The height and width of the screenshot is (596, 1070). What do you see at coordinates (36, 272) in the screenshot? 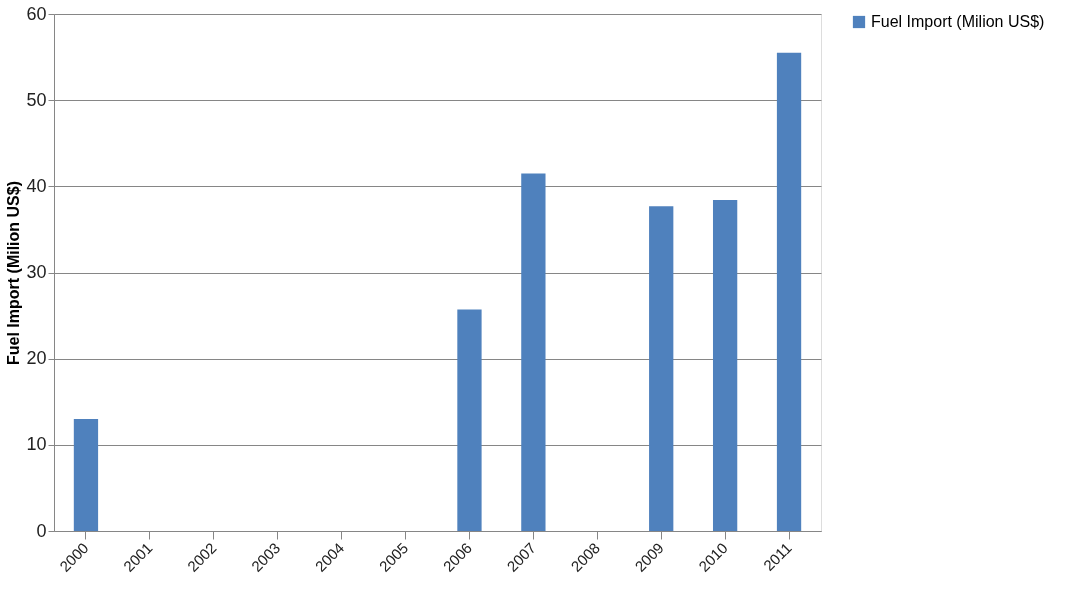
I see `y-tick-label: 30` at bounding box center [36, 272].